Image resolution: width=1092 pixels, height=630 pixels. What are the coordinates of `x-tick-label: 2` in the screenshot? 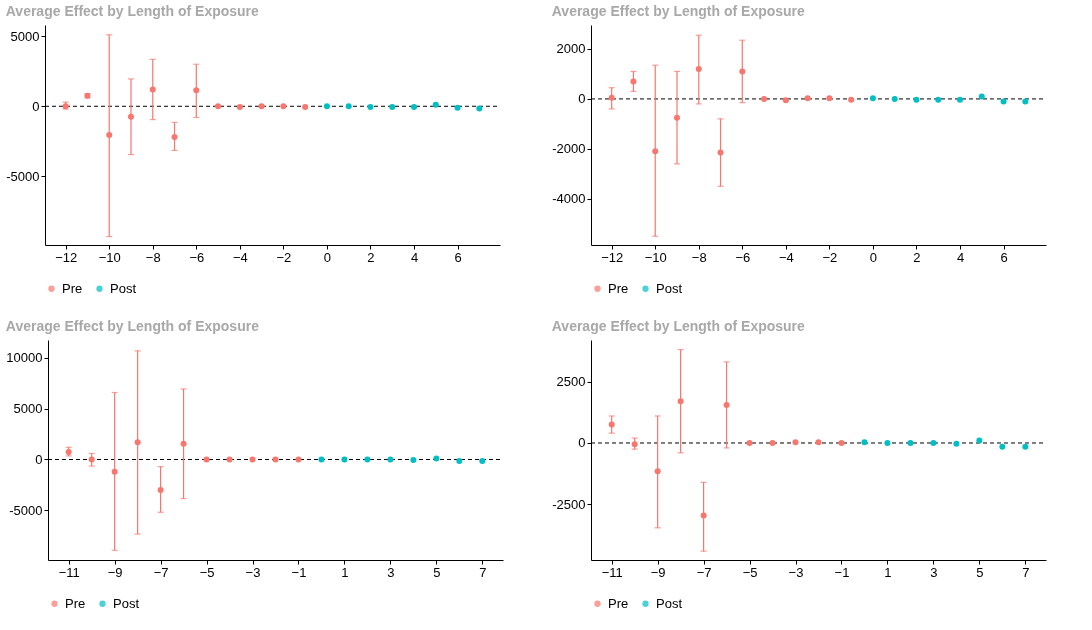 It's located at (371, 257).